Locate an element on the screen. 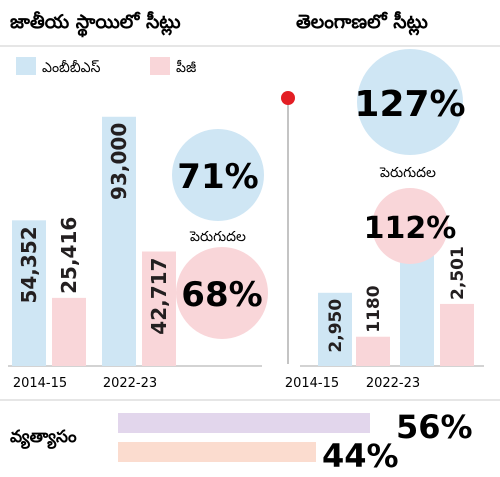 The width and height of the screenshot is (500, 477). national-value-pg-2022-23: 42,717 is located at coordinates (159, 296).